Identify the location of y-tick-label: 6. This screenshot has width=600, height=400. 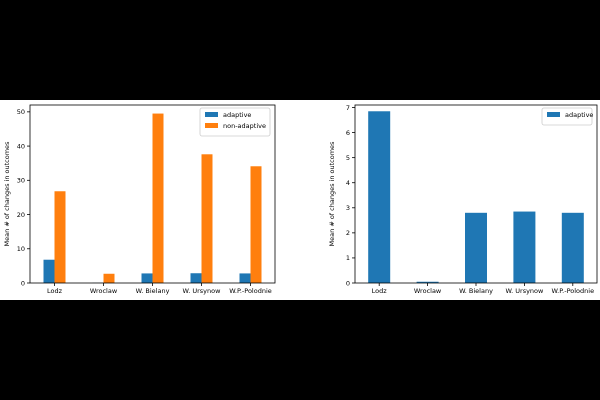
(348, 133).